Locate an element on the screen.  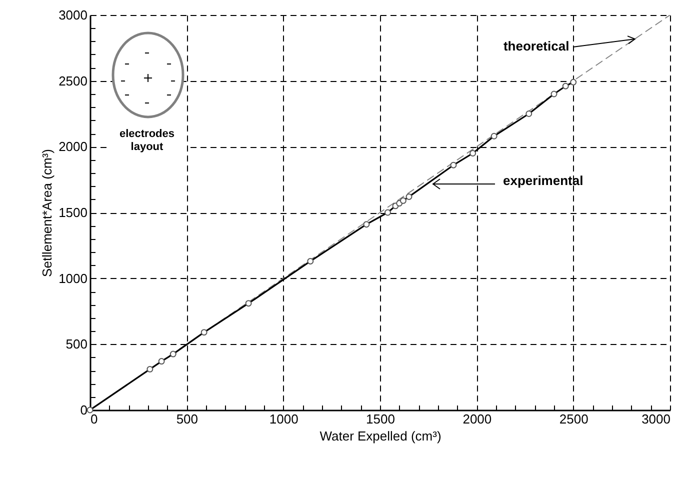
x-tick-label: 500 is located at coordinates (187, 419).